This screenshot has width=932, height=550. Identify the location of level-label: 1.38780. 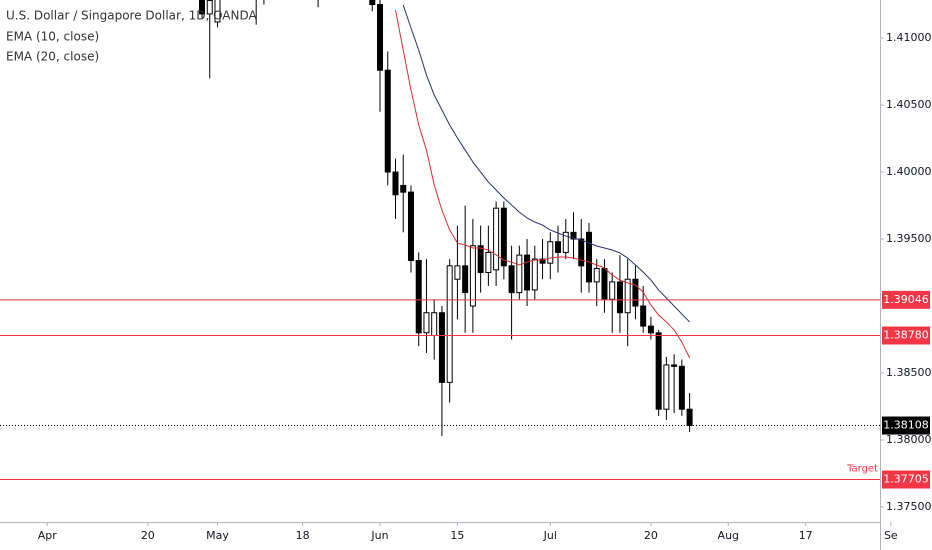
(906, 334).